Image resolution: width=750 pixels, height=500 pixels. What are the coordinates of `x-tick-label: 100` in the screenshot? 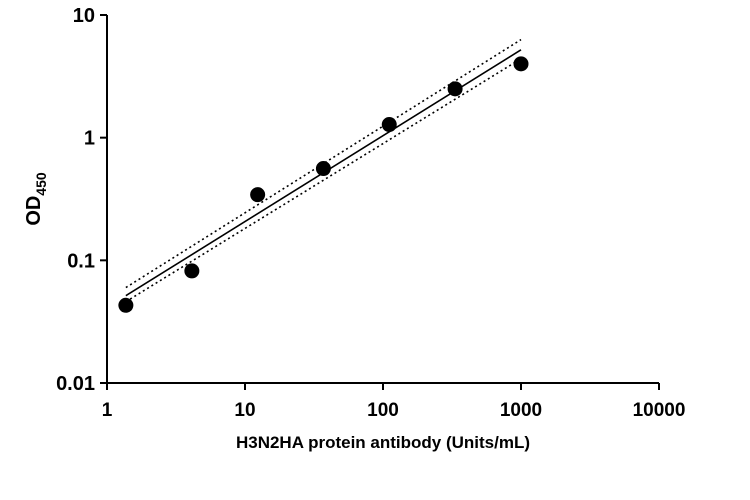 It's located at (383, 410).